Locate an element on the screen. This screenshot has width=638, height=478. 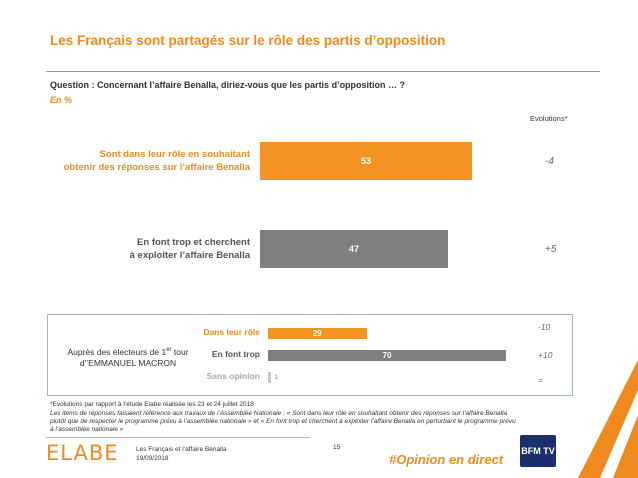
page-number: 15 is located at coordinates (337, 447).